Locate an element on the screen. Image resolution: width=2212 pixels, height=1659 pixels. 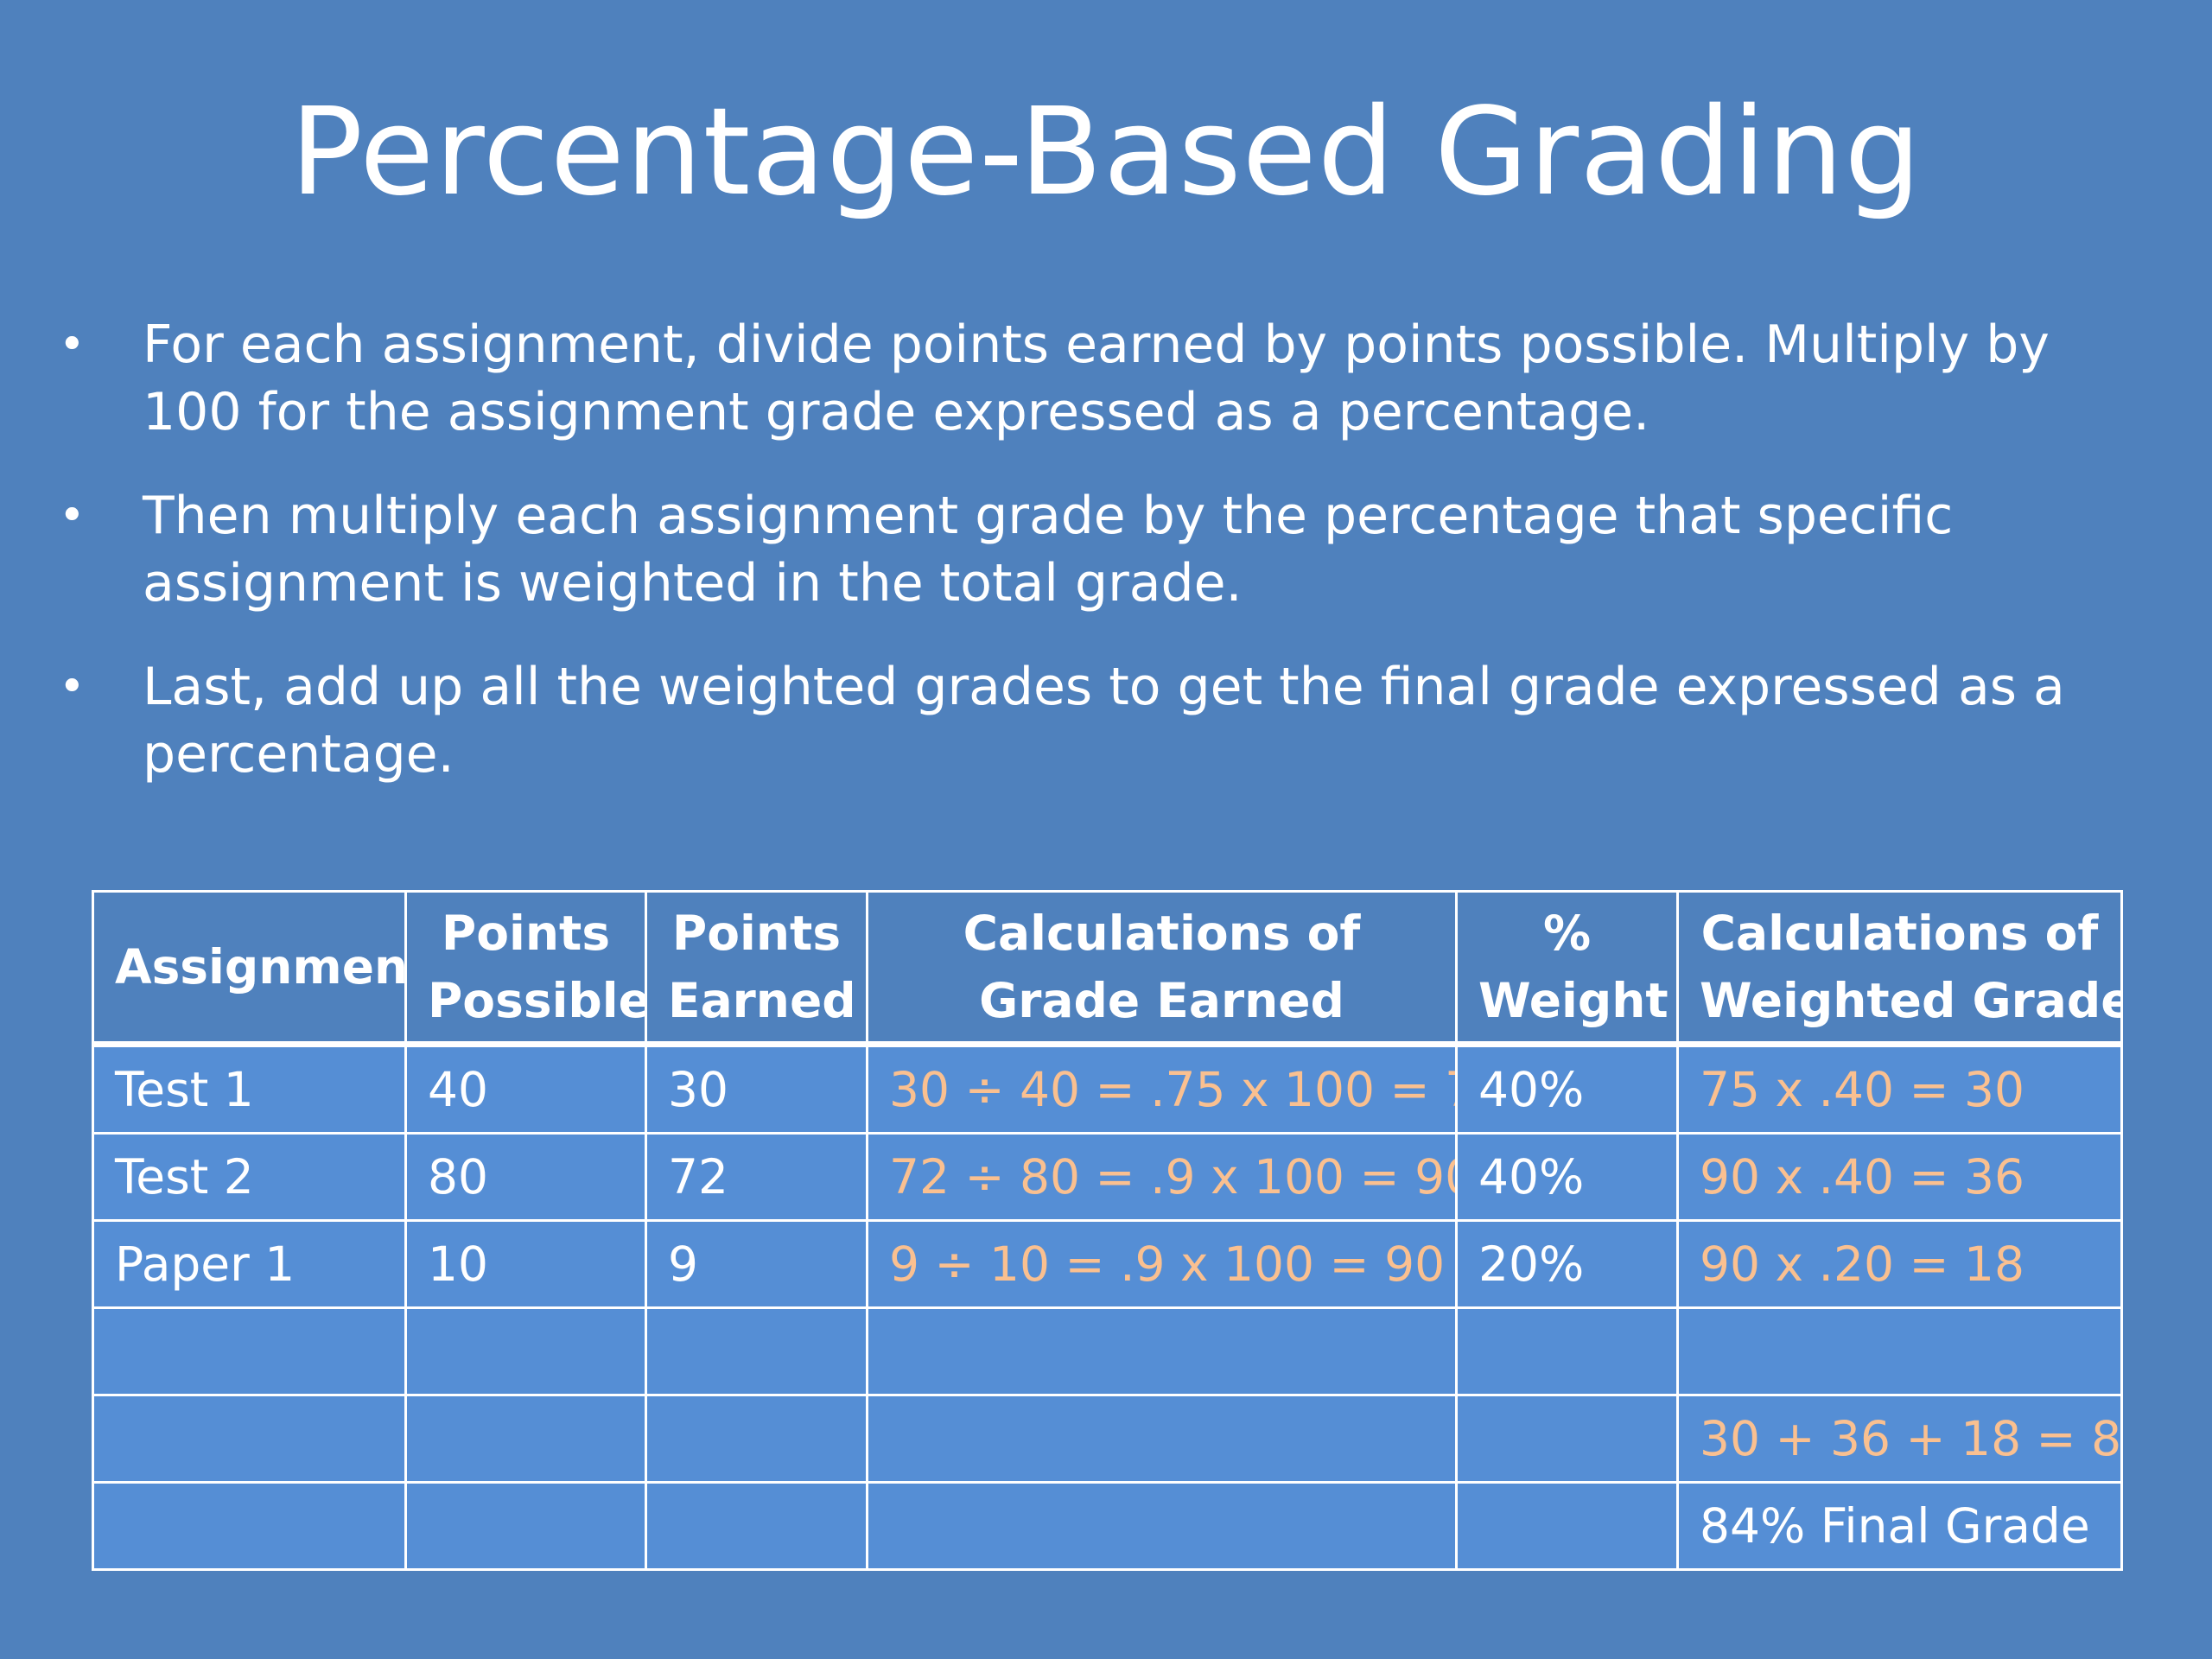
cell-weighted-calculation: 75 x .40 = 30 is located at coordinates (1900, 1089).